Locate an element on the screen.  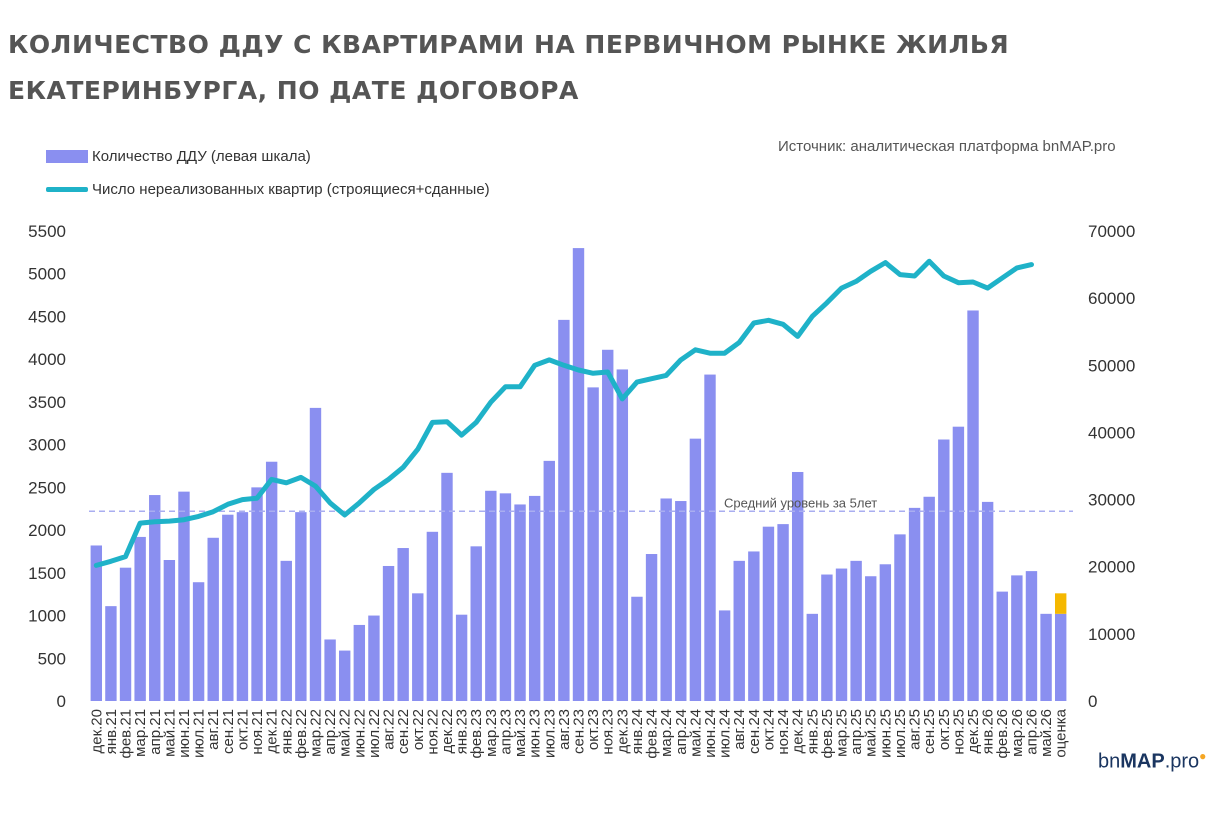
x-tick-label: апр.21 is located at coordinates (155, 732).